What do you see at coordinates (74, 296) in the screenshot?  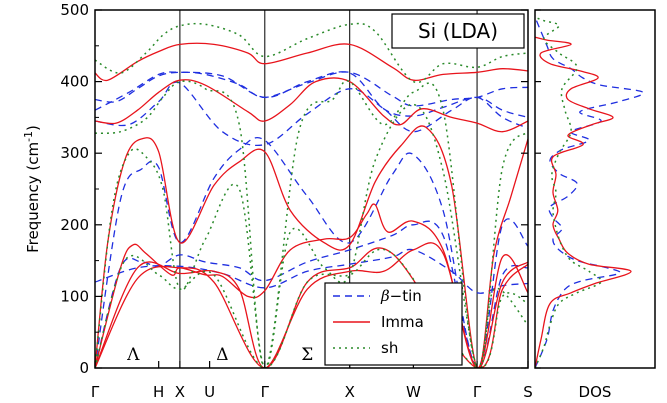 I see `y-tick-label-1: 100` at bounding box center [74, 296].